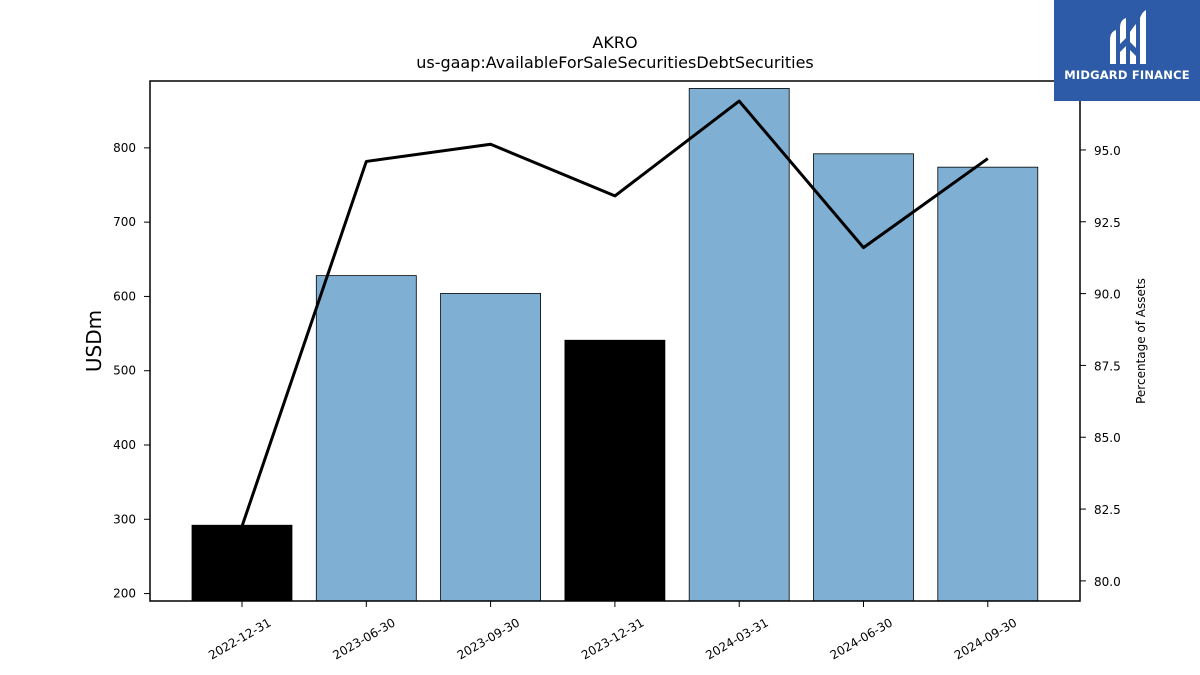 This screenshot has height=675, width=1200. Describe the element at coordinates (239, 638) in the screenshot. I see `x-tick-label-2022-12-31: 2022-12-31` at that location.